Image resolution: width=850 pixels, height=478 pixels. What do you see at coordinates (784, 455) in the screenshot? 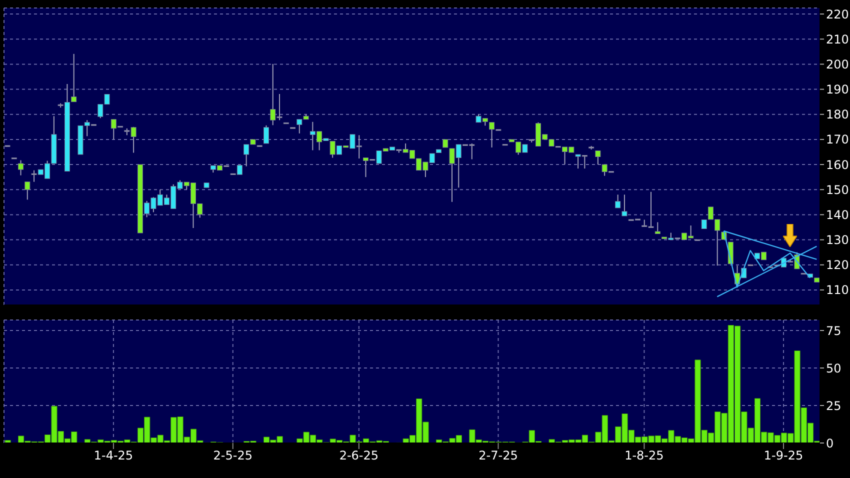
I see `x-tick-label: 1-9-25` at bounding box center [784, 455].